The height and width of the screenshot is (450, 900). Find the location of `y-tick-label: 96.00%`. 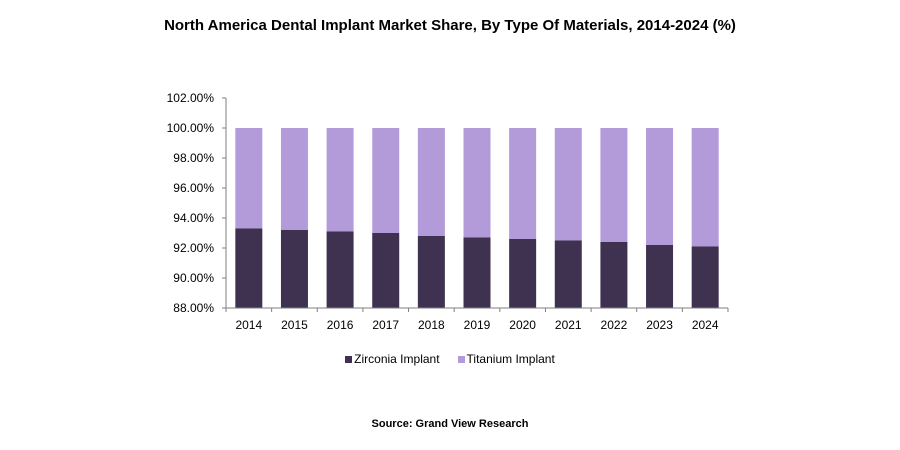

y-tick-label: 96.00% is located at coordinates (193, 188).